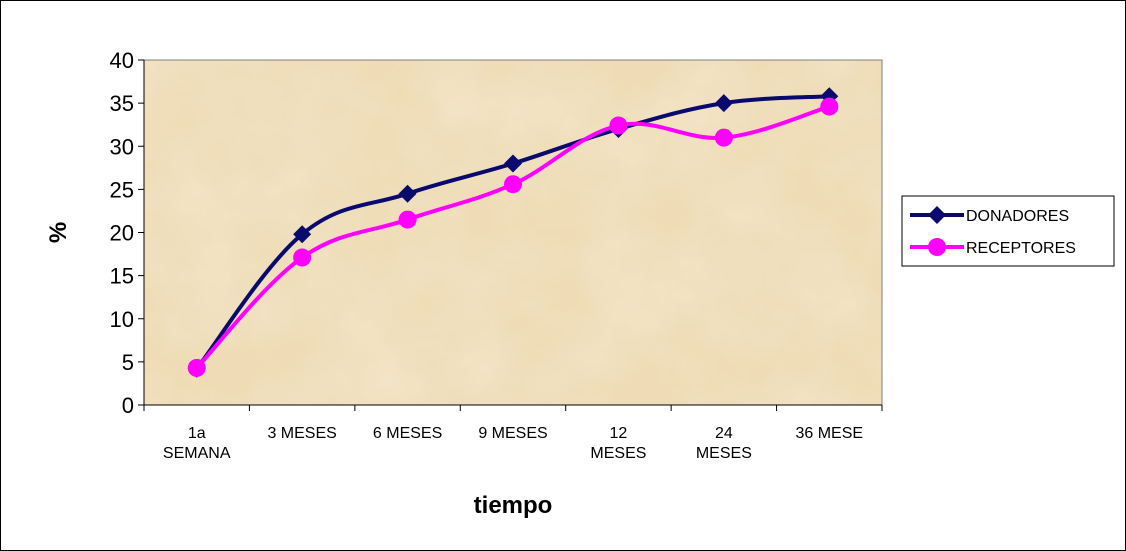 The width and height of the screenshot is (1126, 551). Describe the element at coordinates (122, 233) in the screenshot. I see `y-tick-label: 20` at that location.